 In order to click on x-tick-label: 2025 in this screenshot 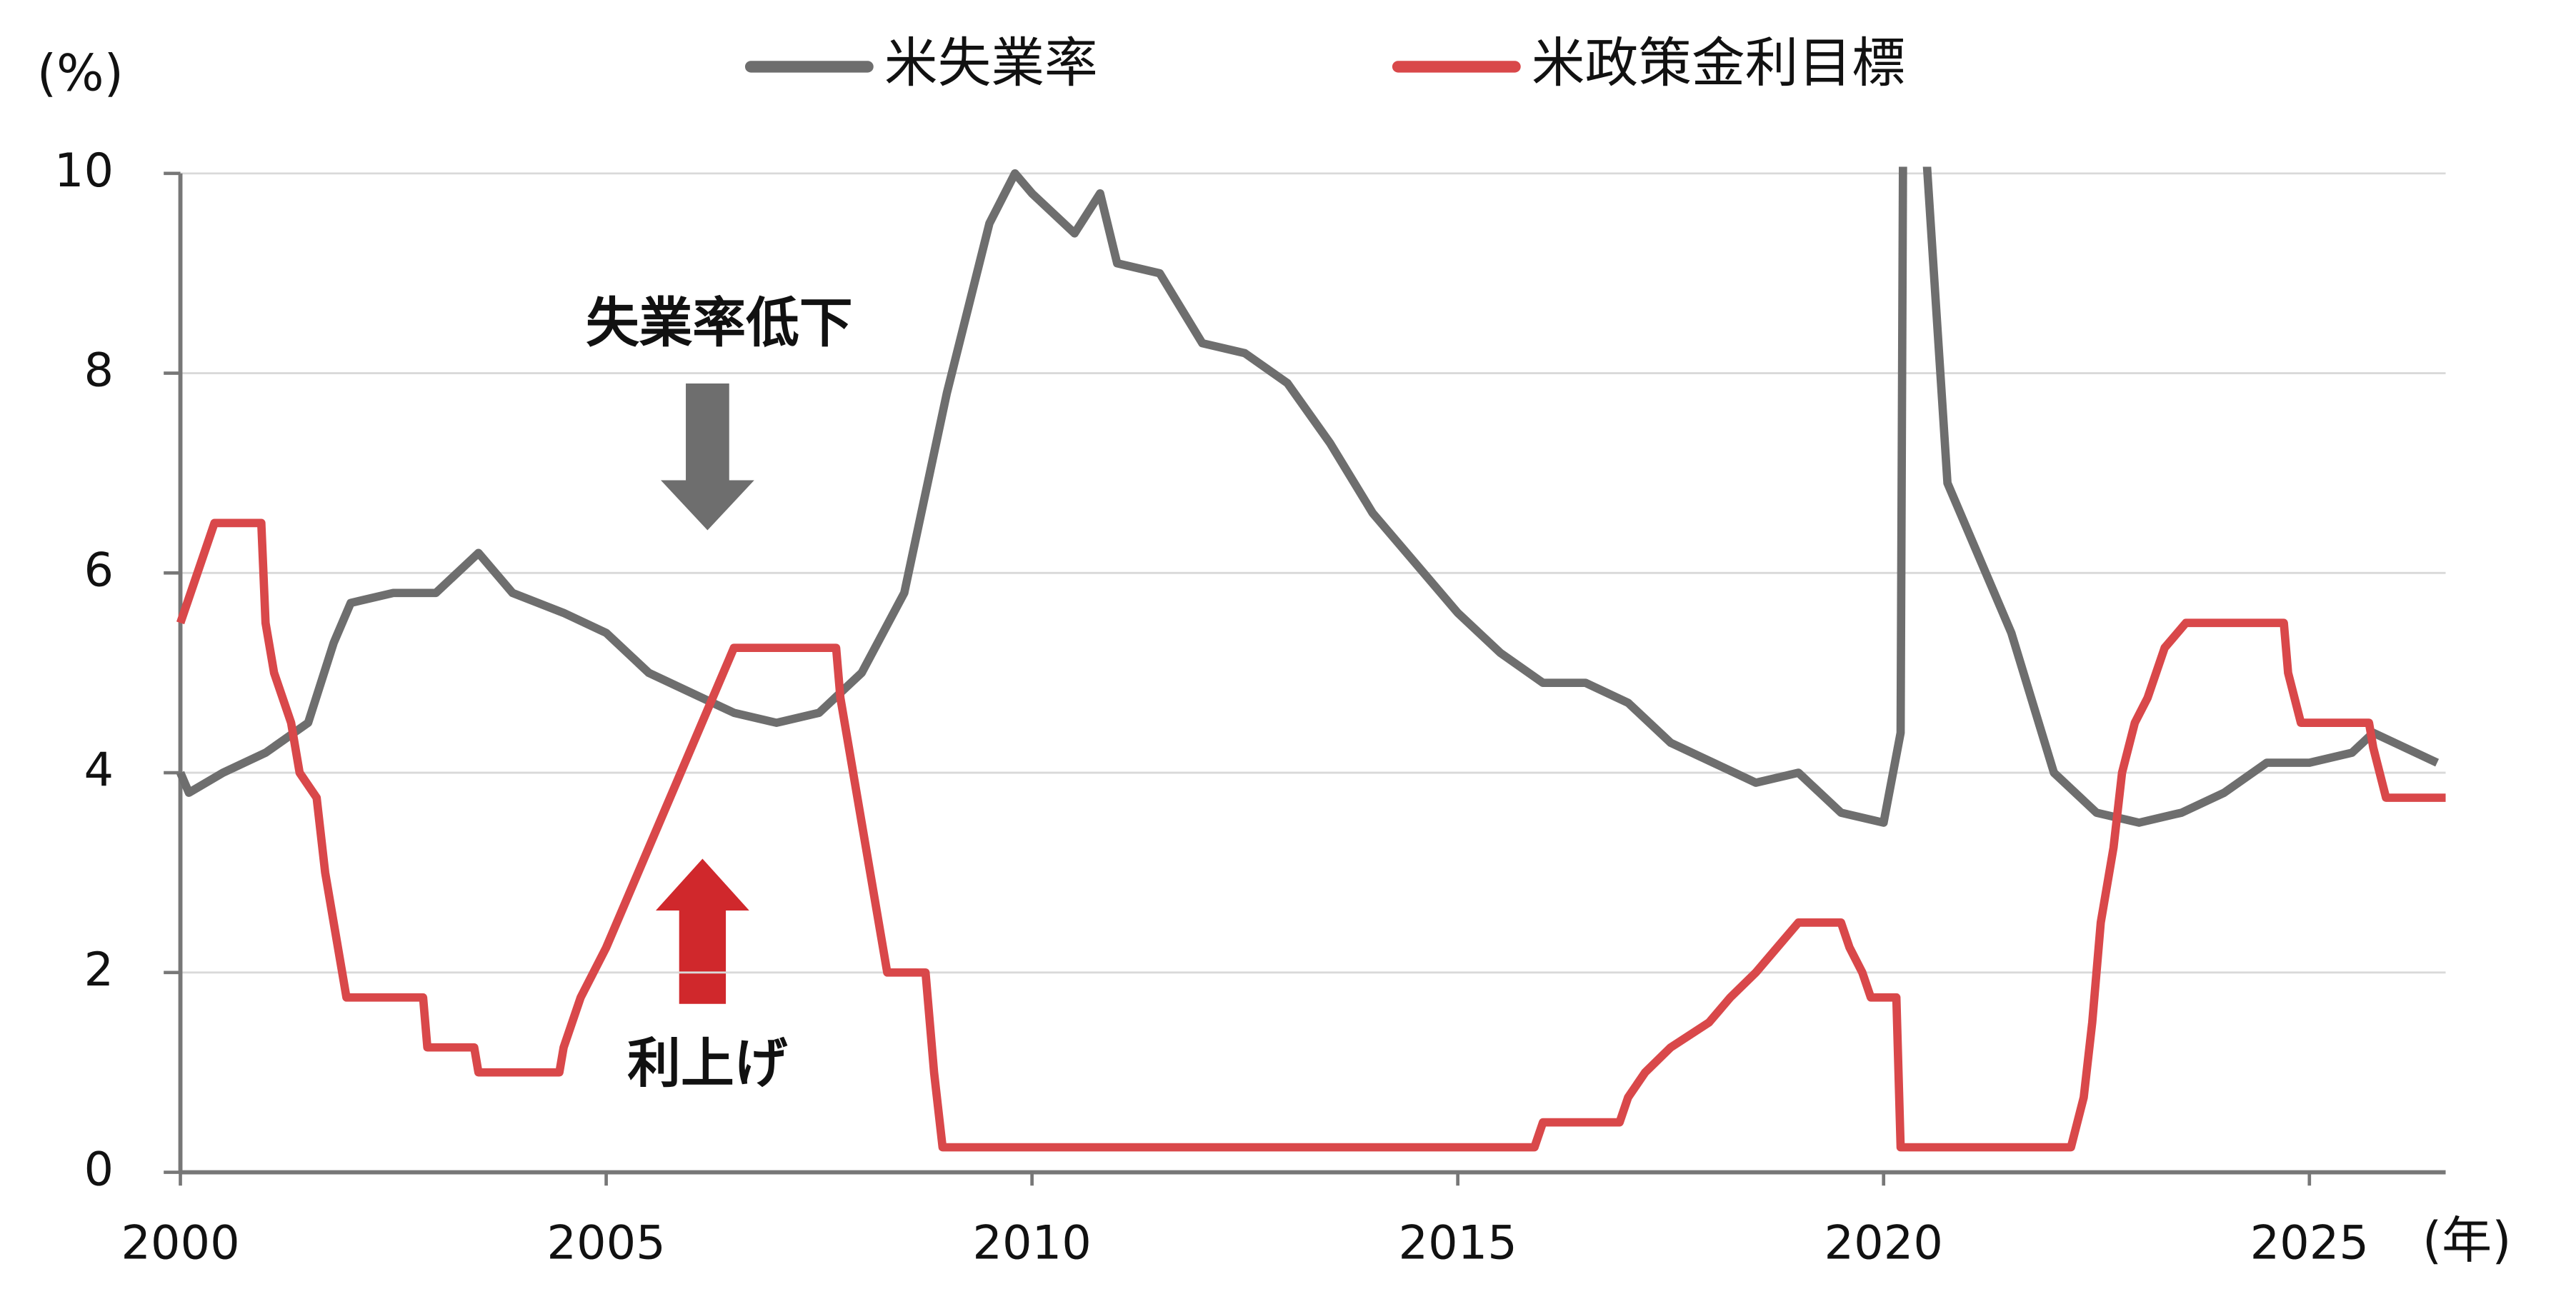, I will do `click(2309, 1242)`.